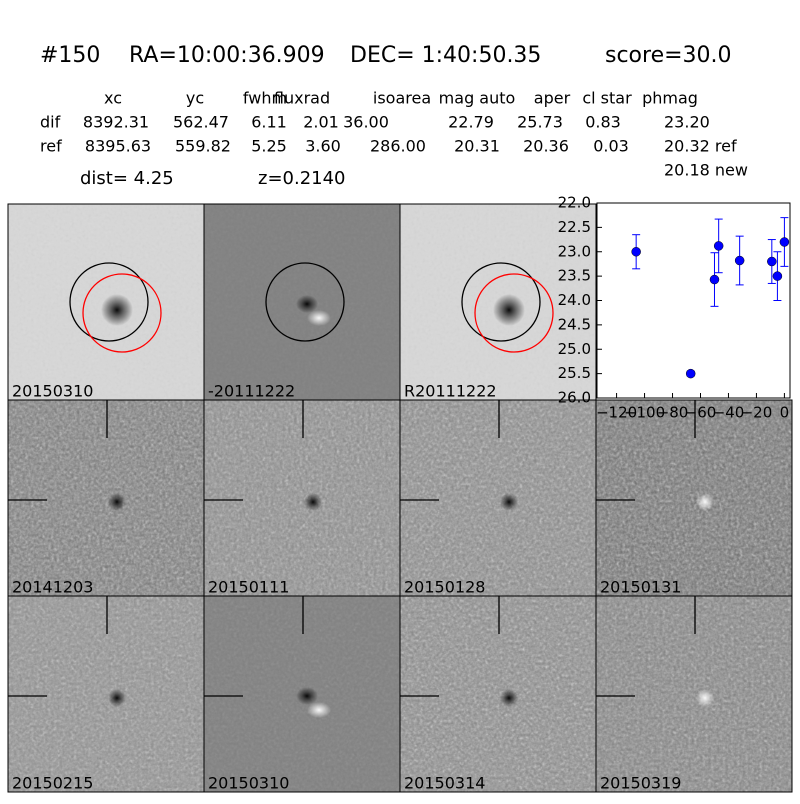  I want to click on image-panel: 20150111, so click(302, 498).